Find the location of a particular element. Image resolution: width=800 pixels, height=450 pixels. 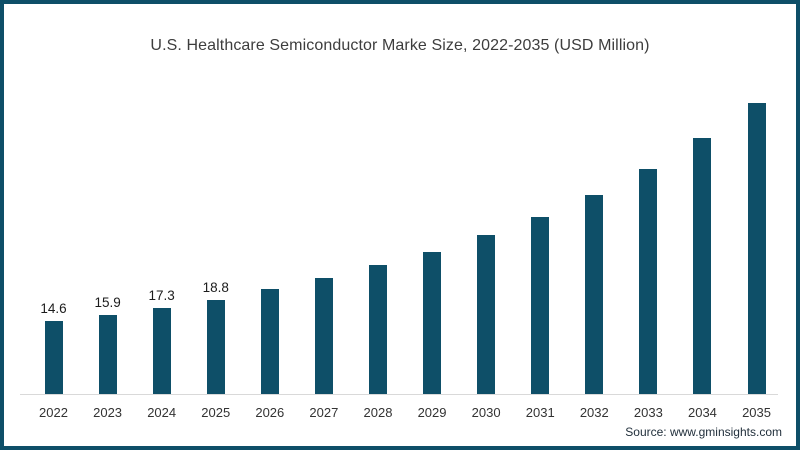

x-tick-2030: 2030 is located at coordinates (486, 412).